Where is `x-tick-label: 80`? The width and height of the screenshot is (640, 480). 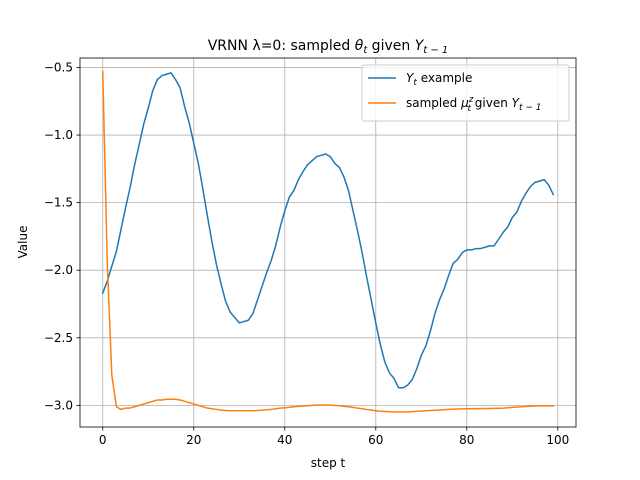
x-tick-label: 80 is located at coordinates (466, 440).